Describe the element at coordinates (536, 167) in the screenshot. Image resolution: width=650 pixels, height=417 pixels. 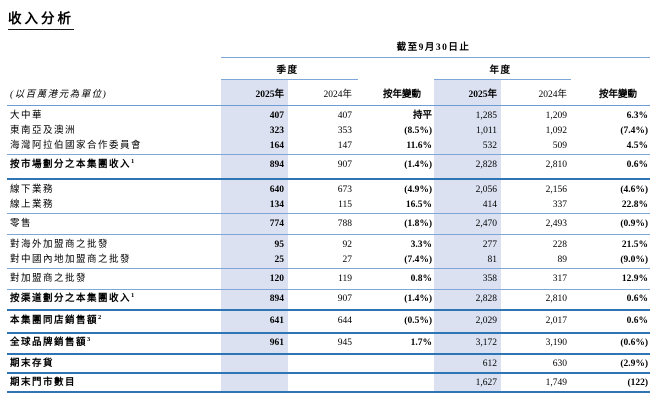
I see `cell-year-2024: 2,810` at that location.